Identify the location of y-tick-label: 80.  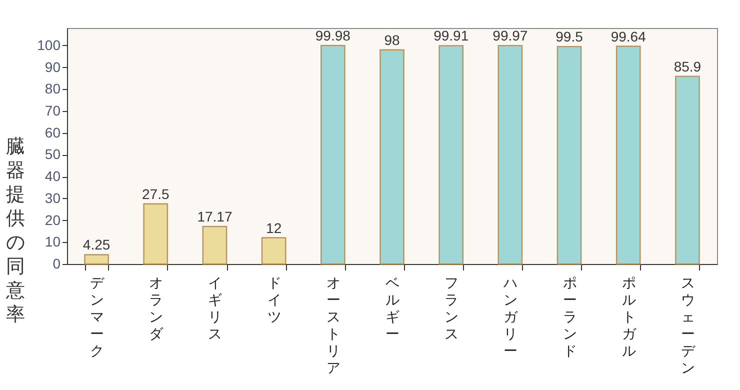
(52, 88).